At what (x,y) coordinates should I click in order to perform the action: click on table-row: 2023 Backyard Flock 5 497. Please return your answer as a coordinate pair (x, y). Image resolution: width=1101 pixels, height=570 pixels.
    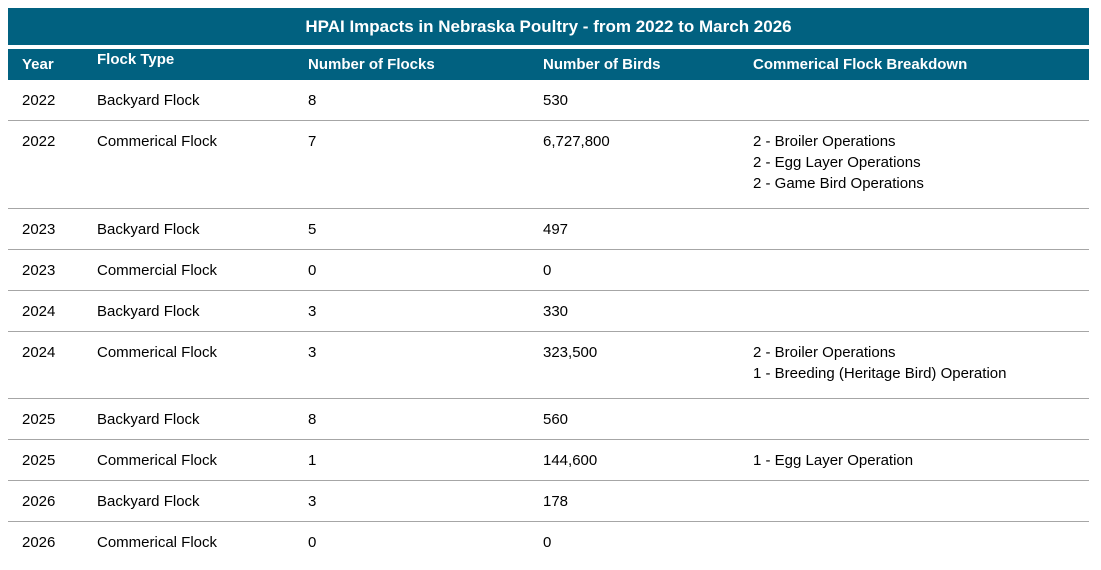
    Looking at the image, I should click on (548, 229).